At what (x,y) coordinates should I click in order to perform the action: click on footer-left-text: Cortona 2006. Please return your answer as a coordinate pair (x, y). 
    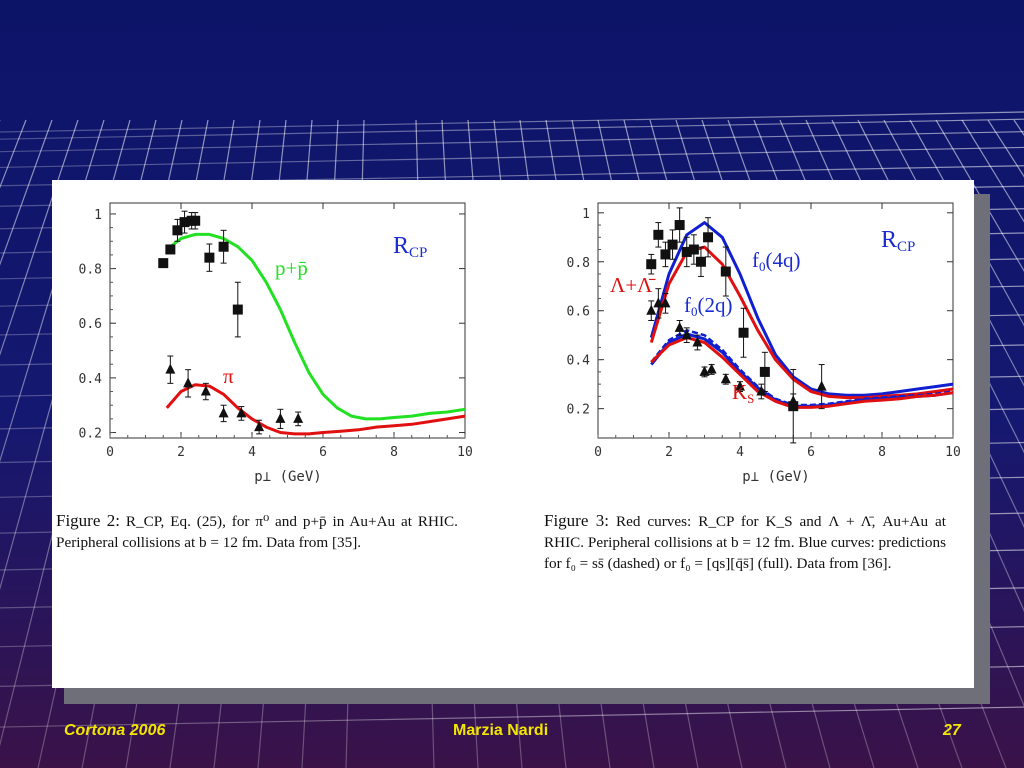
    Looking at the image, I should click on (115, 730).